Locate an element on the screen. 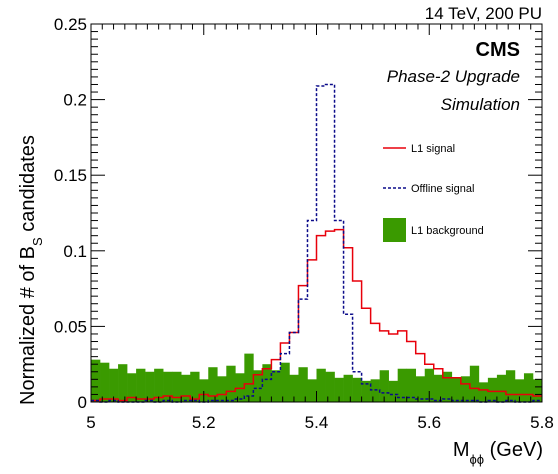 The width and height of the screenshot is (558, 474). x-tick-label: 5.2 is located at coordinates (204, 422).